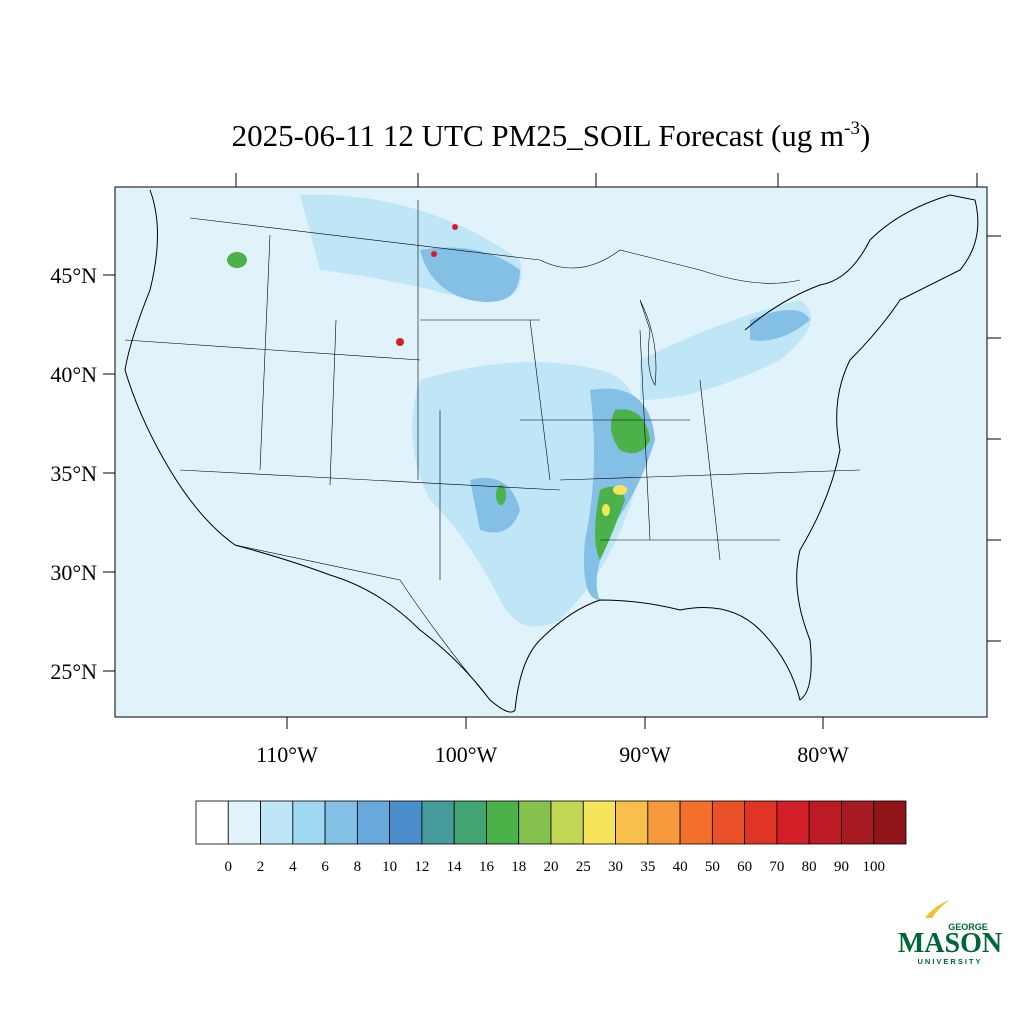 This screenshot has height=1024, width=1024. Describe the element at coordinates (950, 943) in the screenshot. I see `logo-main: MASON` at that location.